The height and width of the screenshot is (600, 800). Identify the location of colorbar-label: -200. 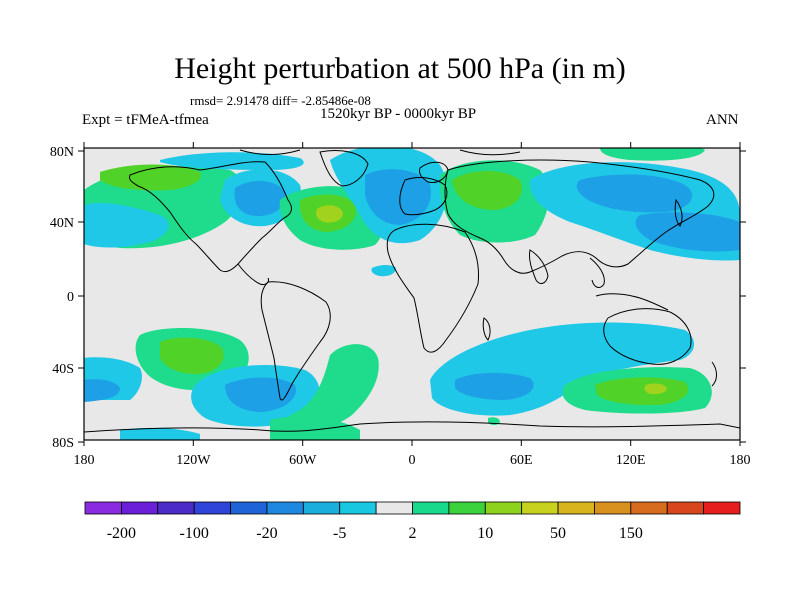
(121, 533).